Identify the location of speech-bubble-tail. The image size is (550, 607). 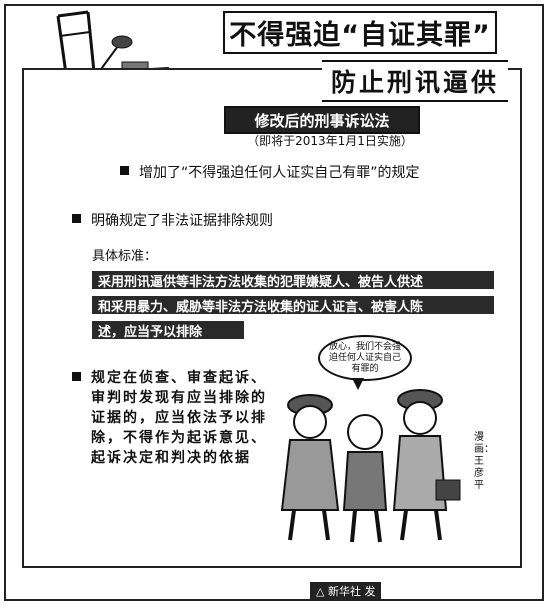
(358, 384).